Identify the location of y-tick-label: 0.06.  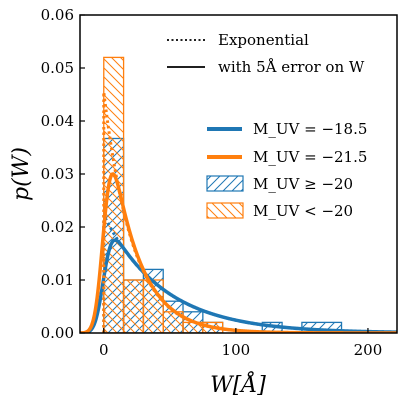
(57, 15).